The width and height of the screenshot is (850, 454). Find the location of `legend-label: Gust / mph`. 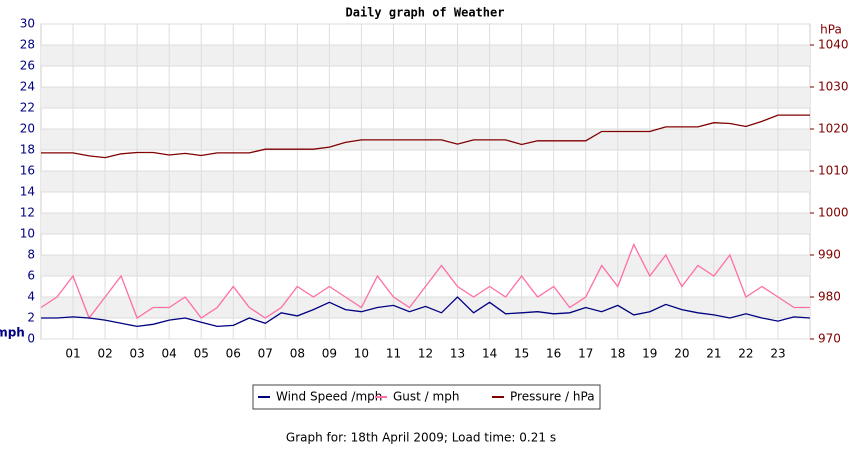

legend-label: Gust / mph is located at coordinates (426, 397).